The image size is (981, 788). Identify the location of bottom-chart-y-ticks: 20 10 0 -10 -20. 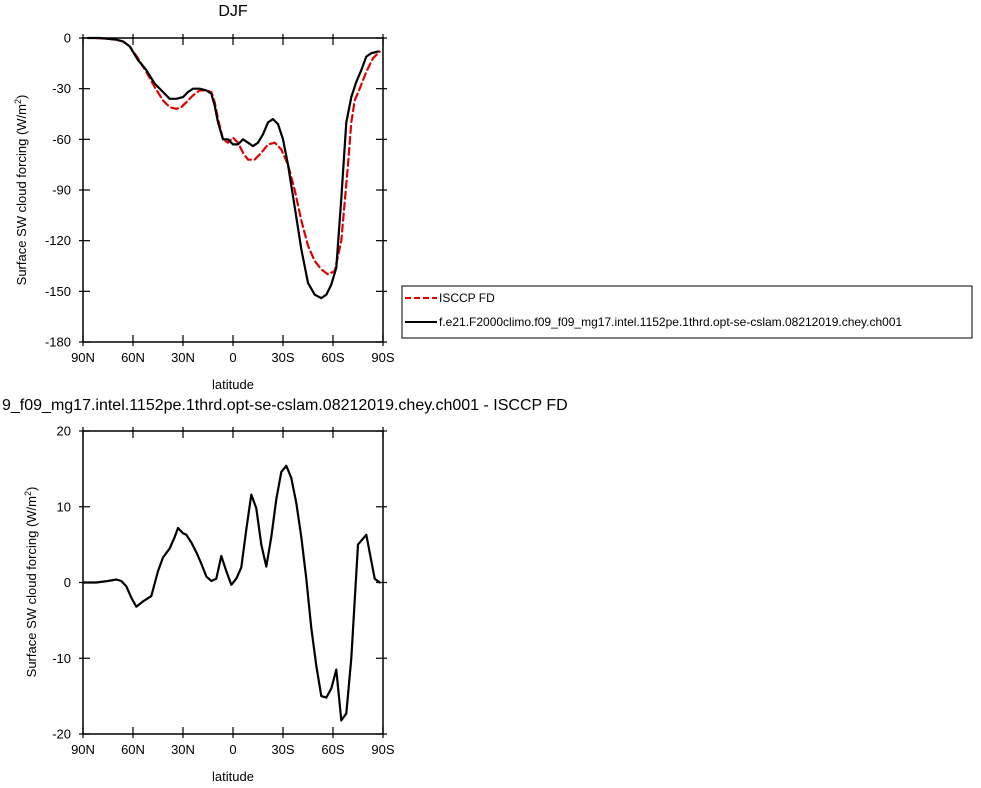
(219, 583).